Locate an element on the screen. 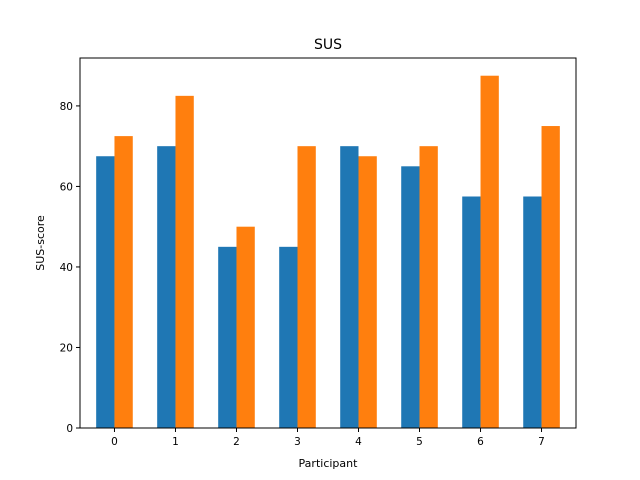 The image size is (640, 480). y-axis-ticks: 0 20 40 60 80 is located at coordinates (70, 268).